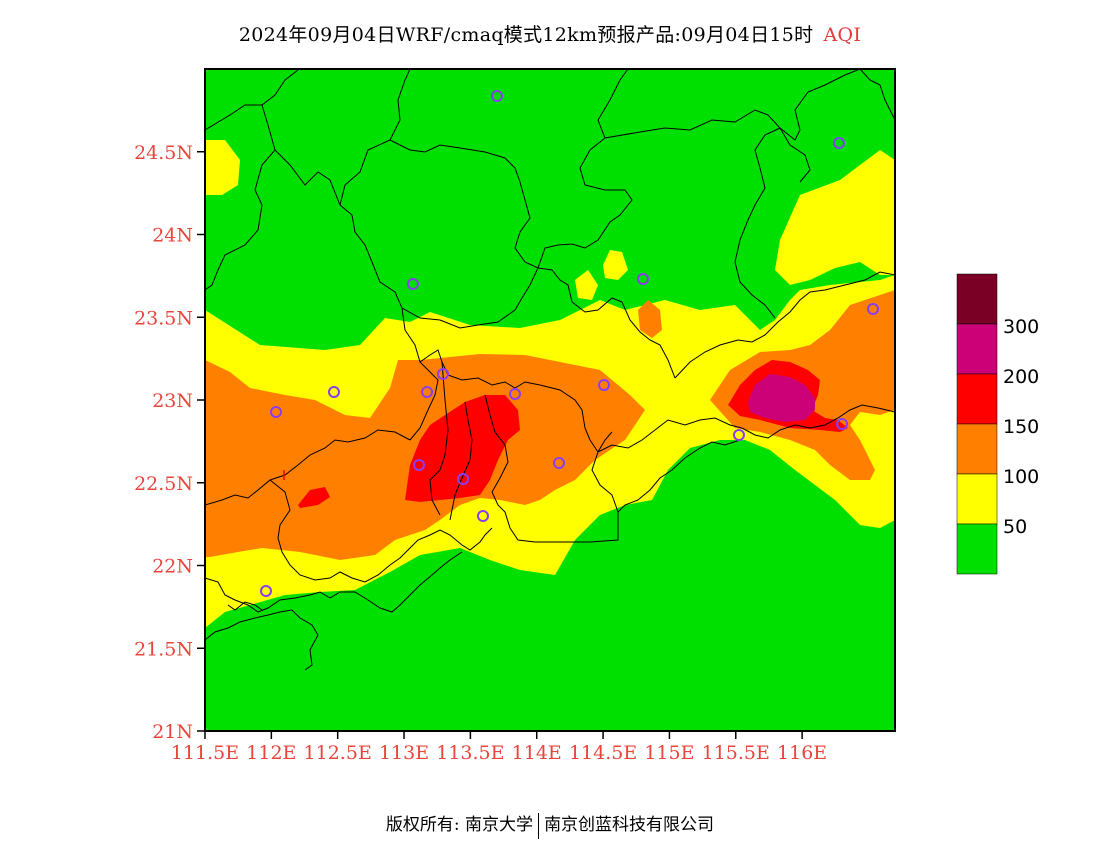  What do you see at coordinates (977, 449) in the screenshot?
I see `legend-swatch-usg` at bounding box center [977, 449].